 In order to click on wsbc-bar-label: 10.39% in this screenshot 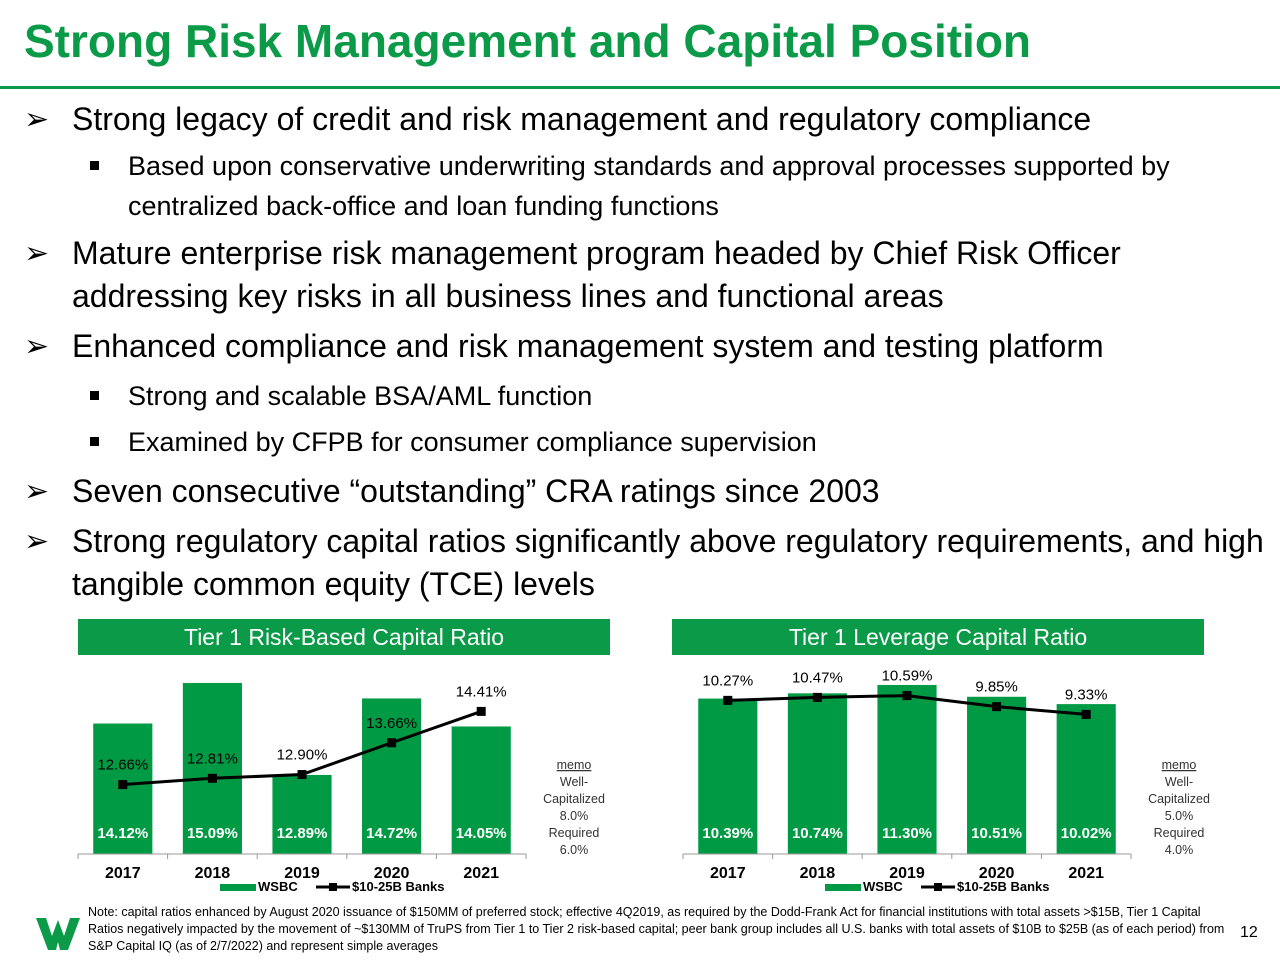, I will do `click(727, 833)`.